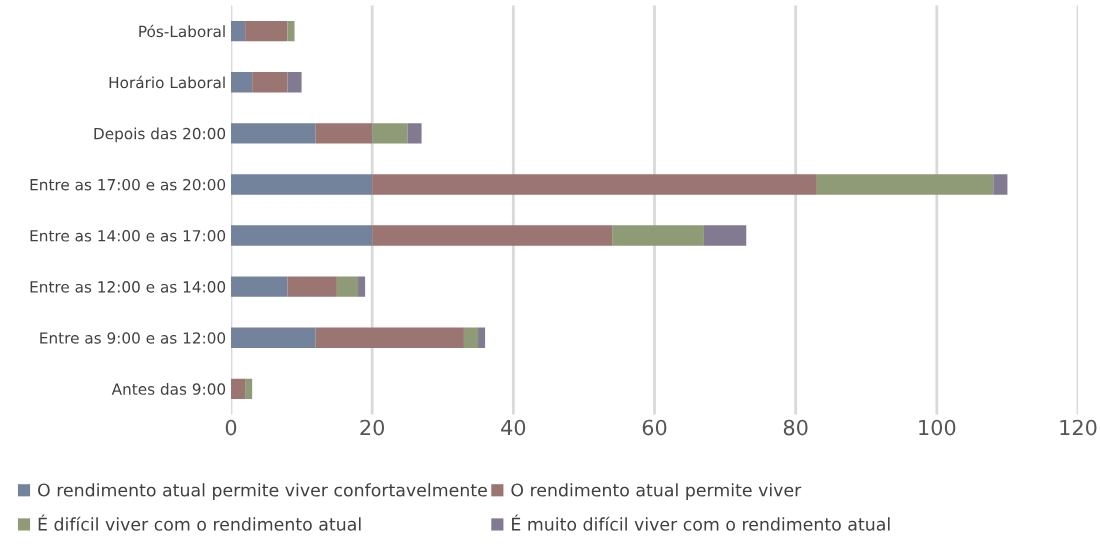 The height and width of the screenshot is (560, 1100). Describe the element at coordinates (199, 522) in the screenshot. I see `legend-label: É difícil viver com o rendimento atual` at that location.